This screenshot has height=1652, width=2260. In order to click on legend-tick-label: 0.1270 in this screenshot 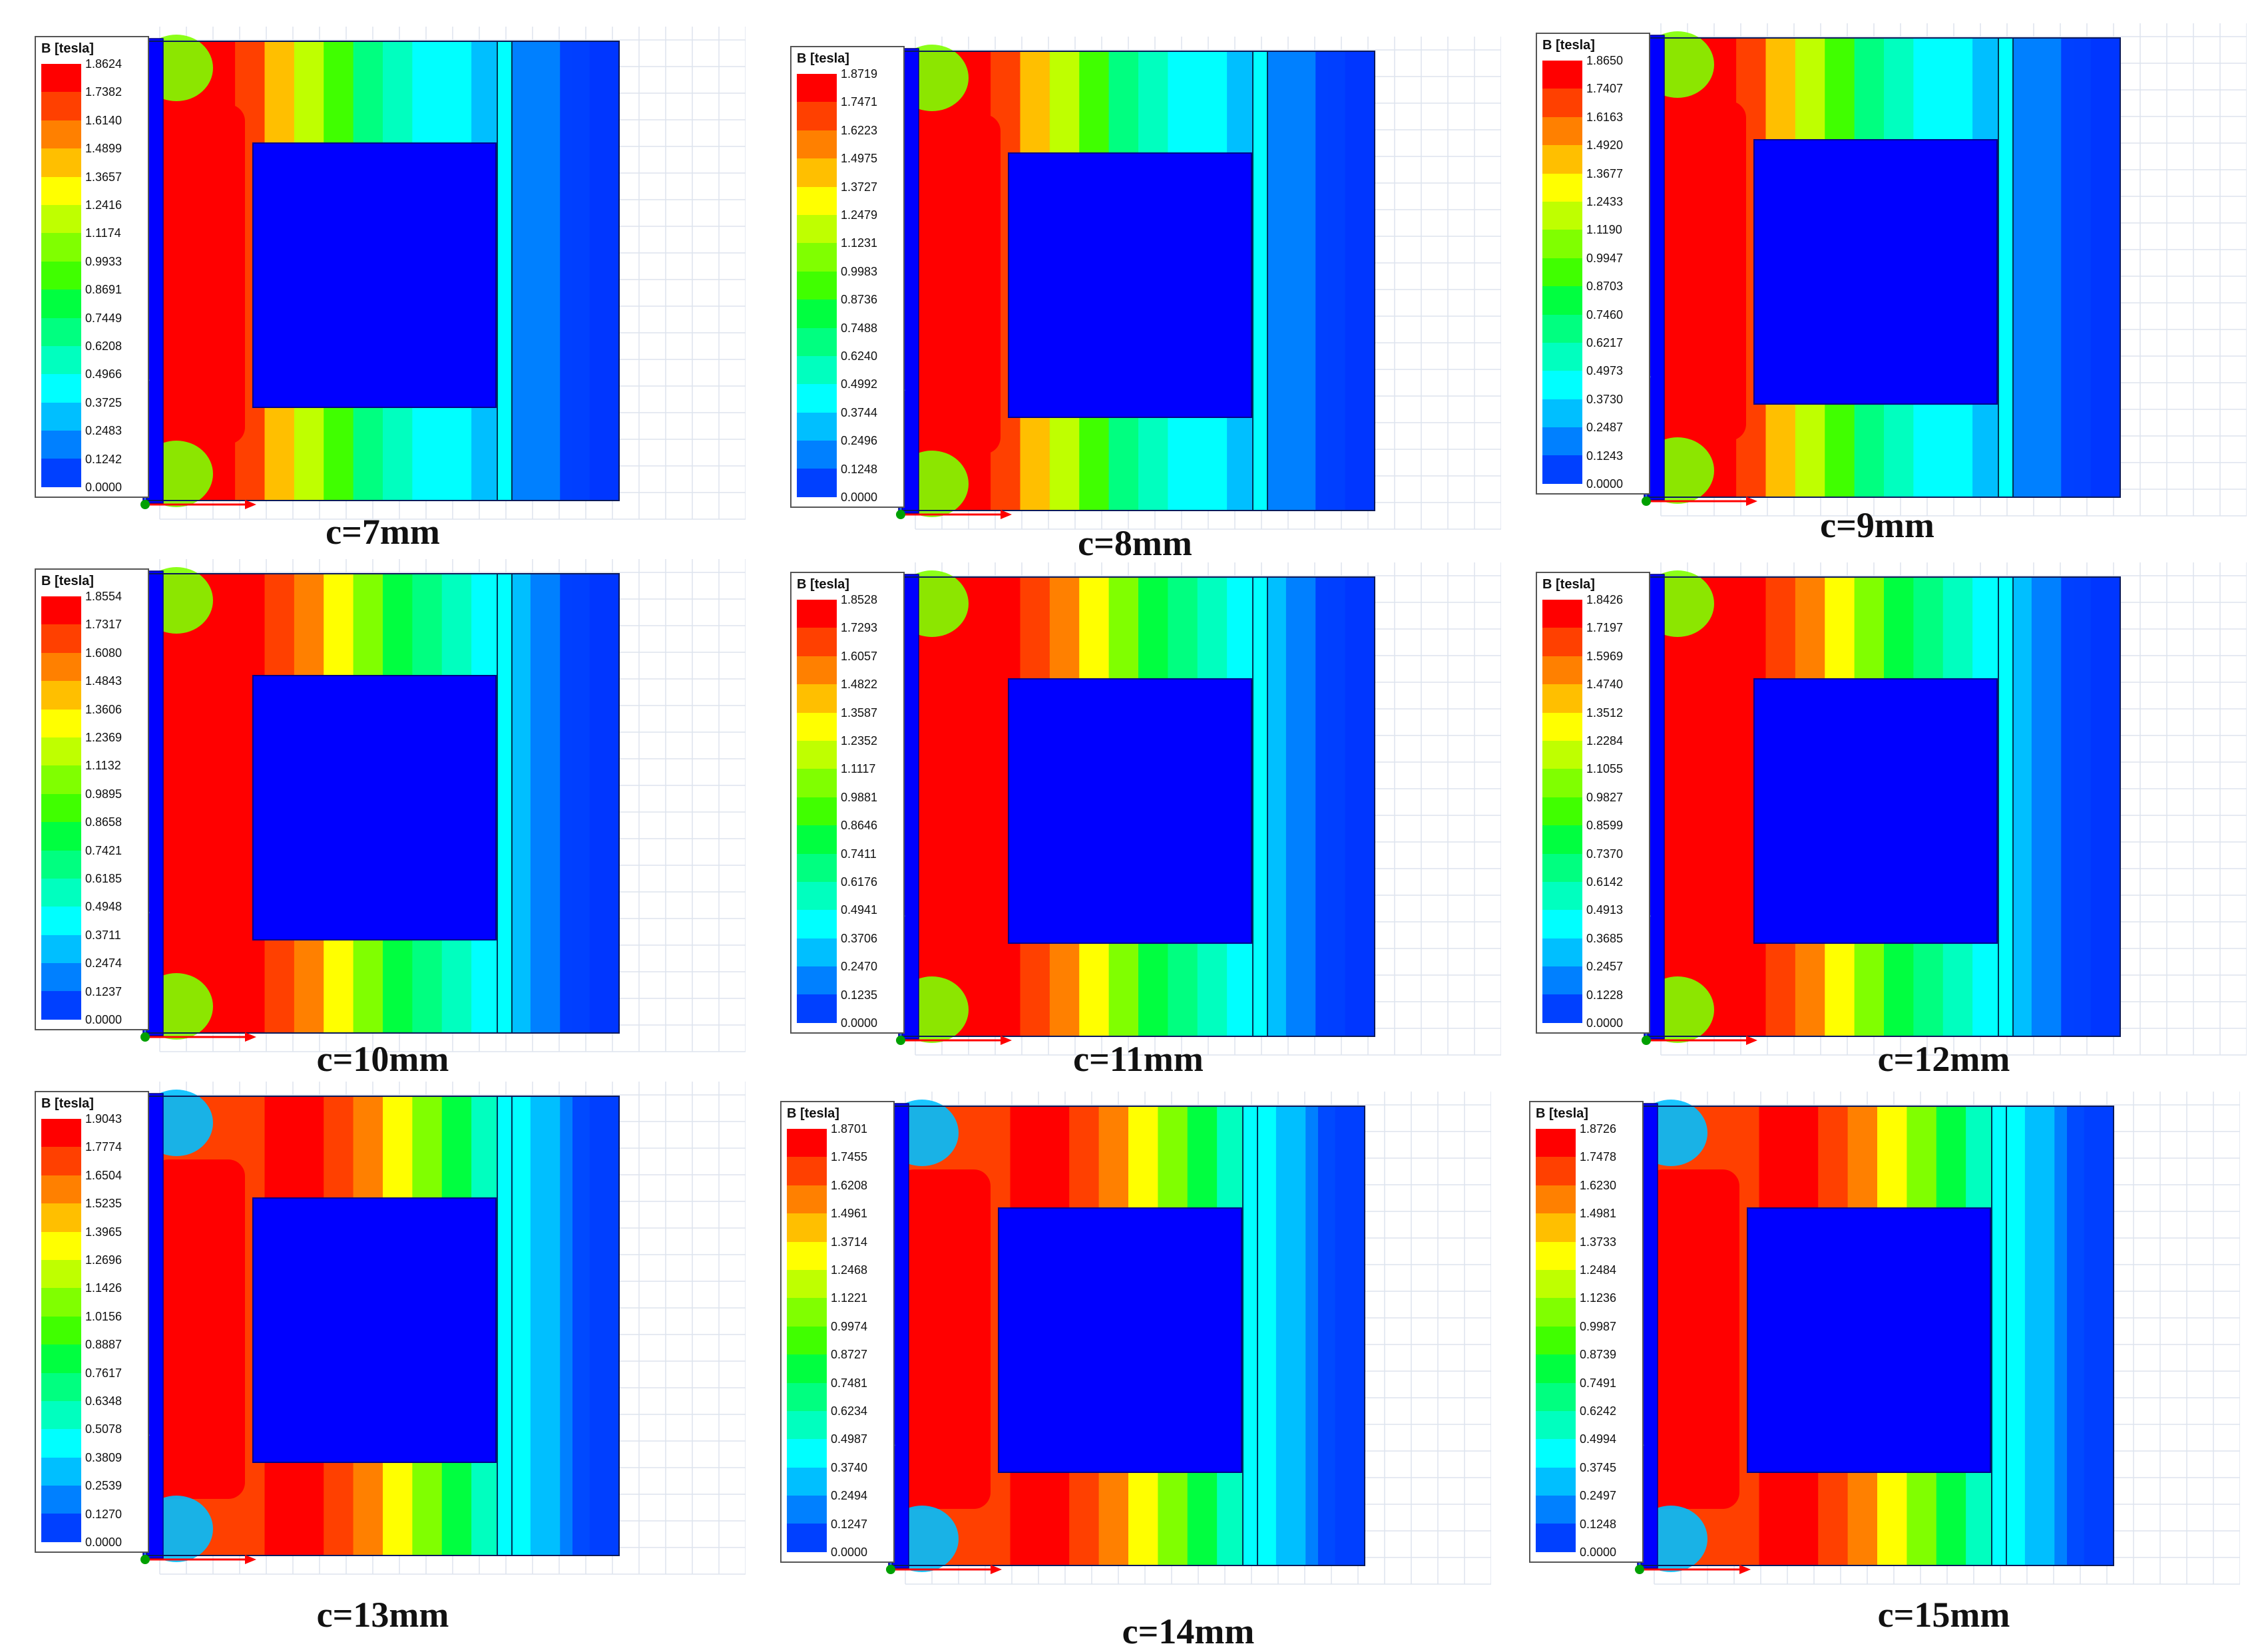, I will do `click(103, 1514)`.